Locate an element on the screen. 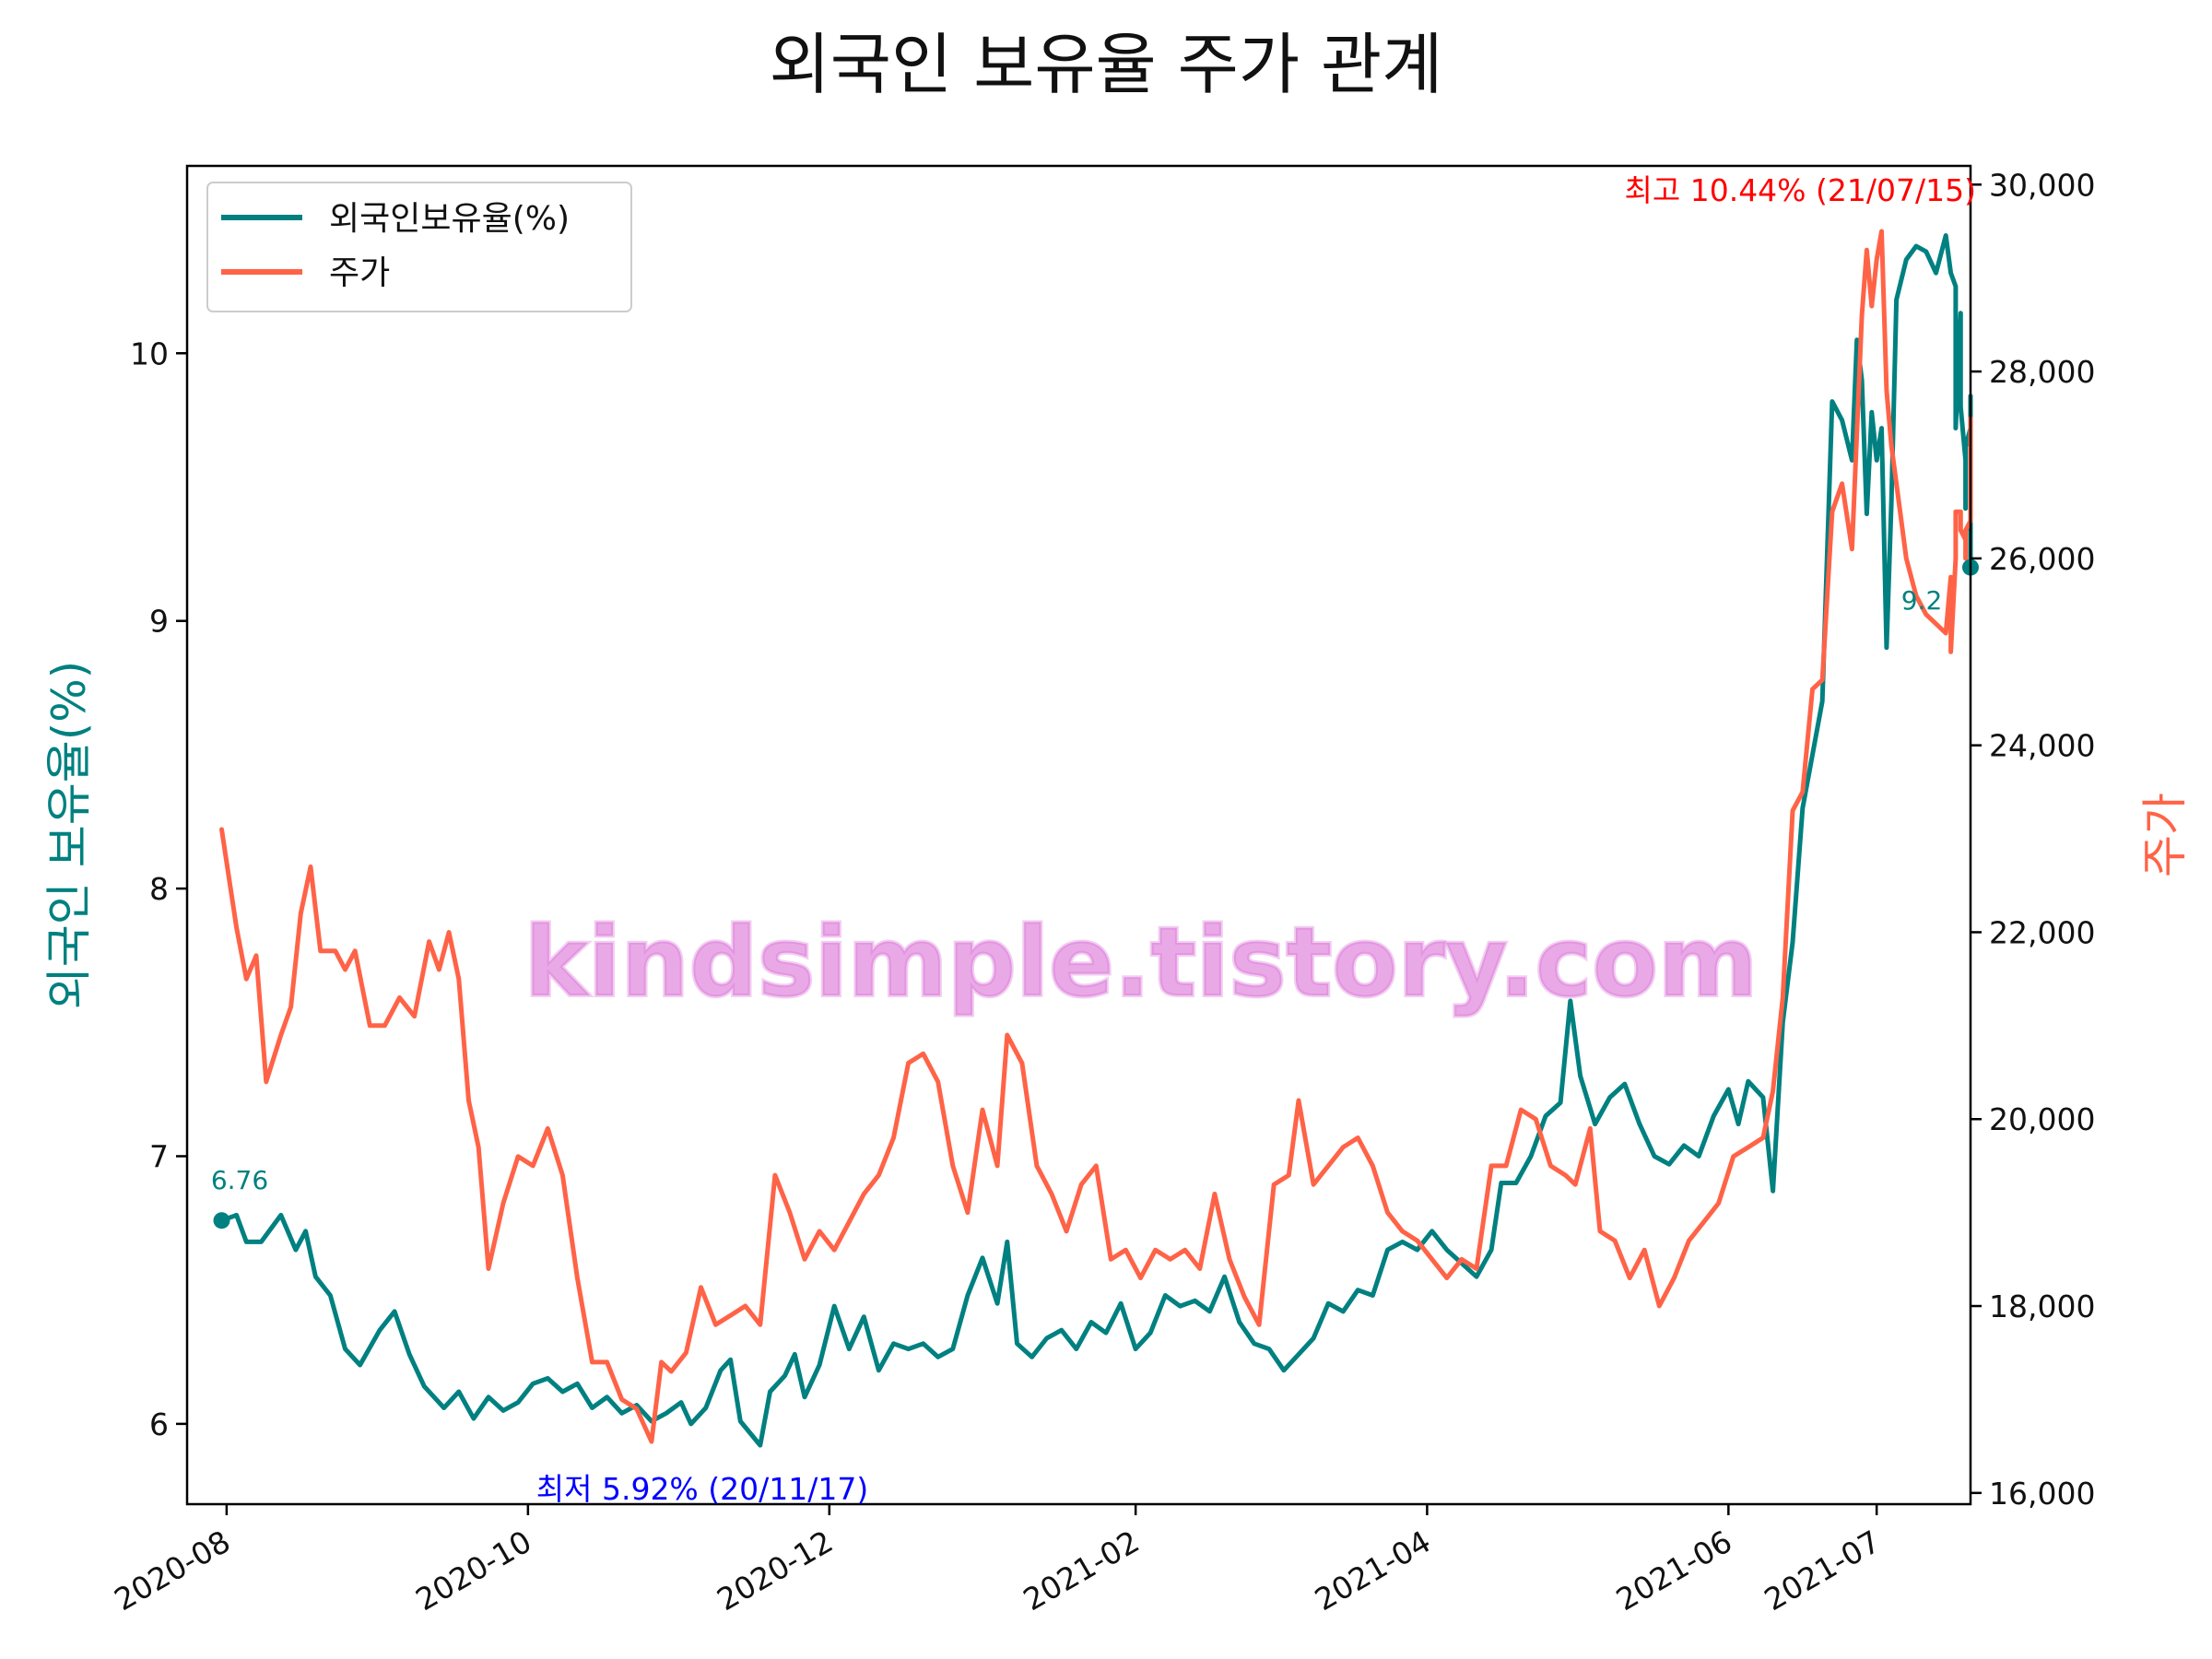  min-annotation: 최저 5.92% (20/11/17) is located at coordinates (702, 1489).